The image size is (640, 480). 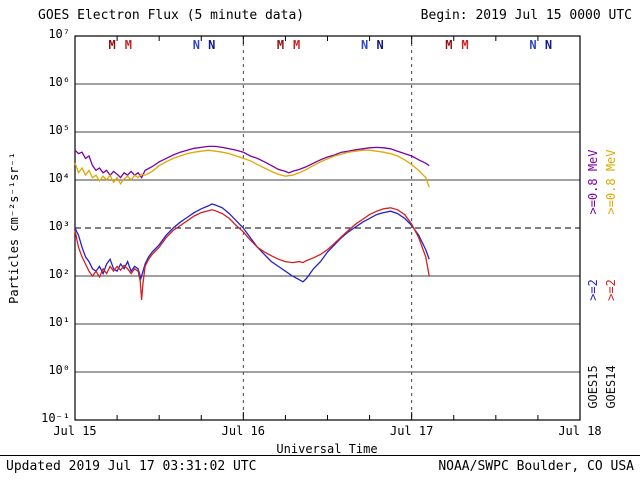 What do you see at coordinates (526, 15) in the screenshot?
I see `begin-time-label: Begin: 2019 Jul 15 0000 UTC` at bounding box center [526, 15].